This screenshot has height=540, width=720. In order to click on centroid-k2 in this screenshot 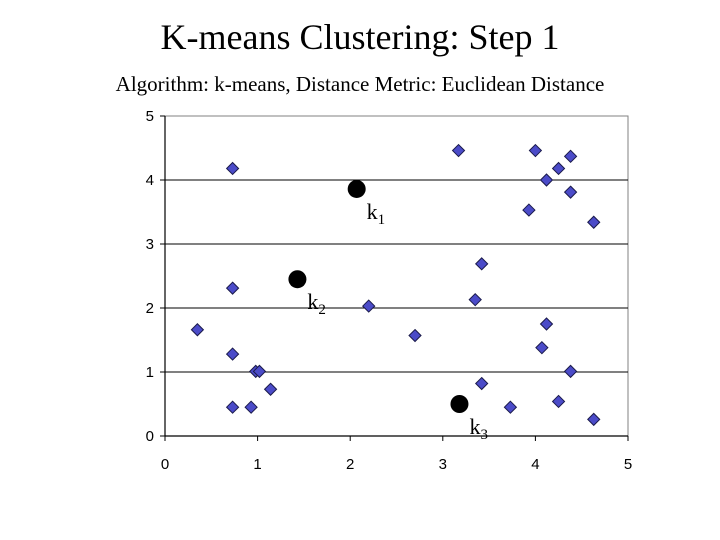, I will do `click(297, 279)`.